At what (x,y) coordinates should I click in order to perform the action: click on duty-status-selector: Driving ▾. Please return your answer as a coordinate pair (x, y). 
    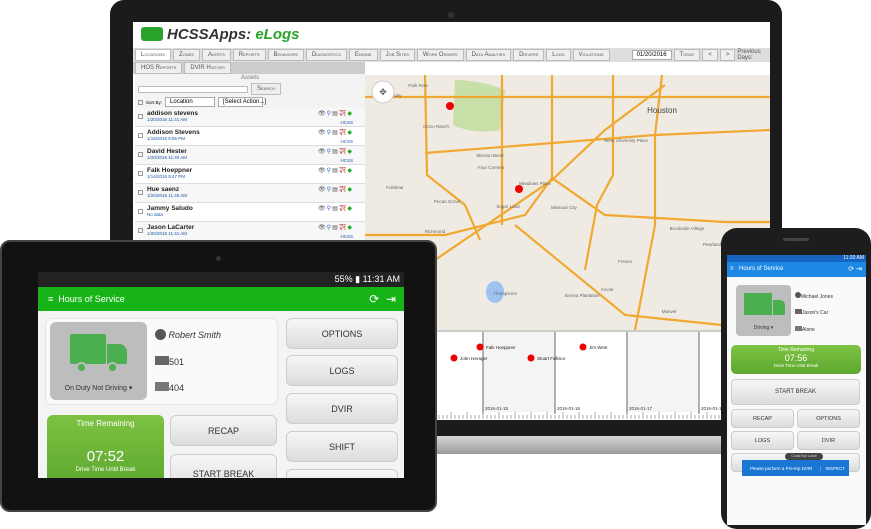
    Looking at the image, I should click on (763, 310).